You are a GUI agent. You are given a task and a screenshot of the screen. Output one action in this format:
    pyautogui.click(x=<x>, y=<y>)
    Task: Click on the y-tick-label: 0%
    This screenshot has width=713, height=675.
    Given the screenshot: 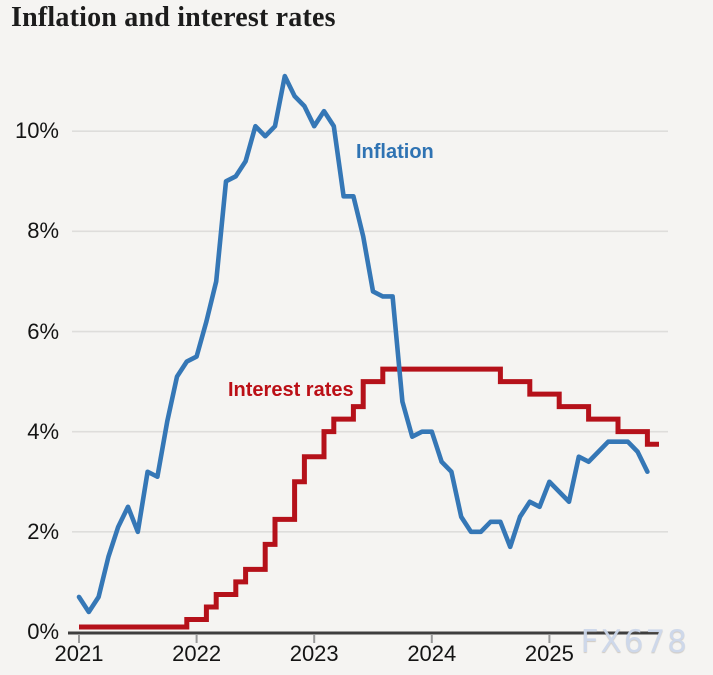 What is the action you would take?
    pyautogui.click(x=43, y=631)
    